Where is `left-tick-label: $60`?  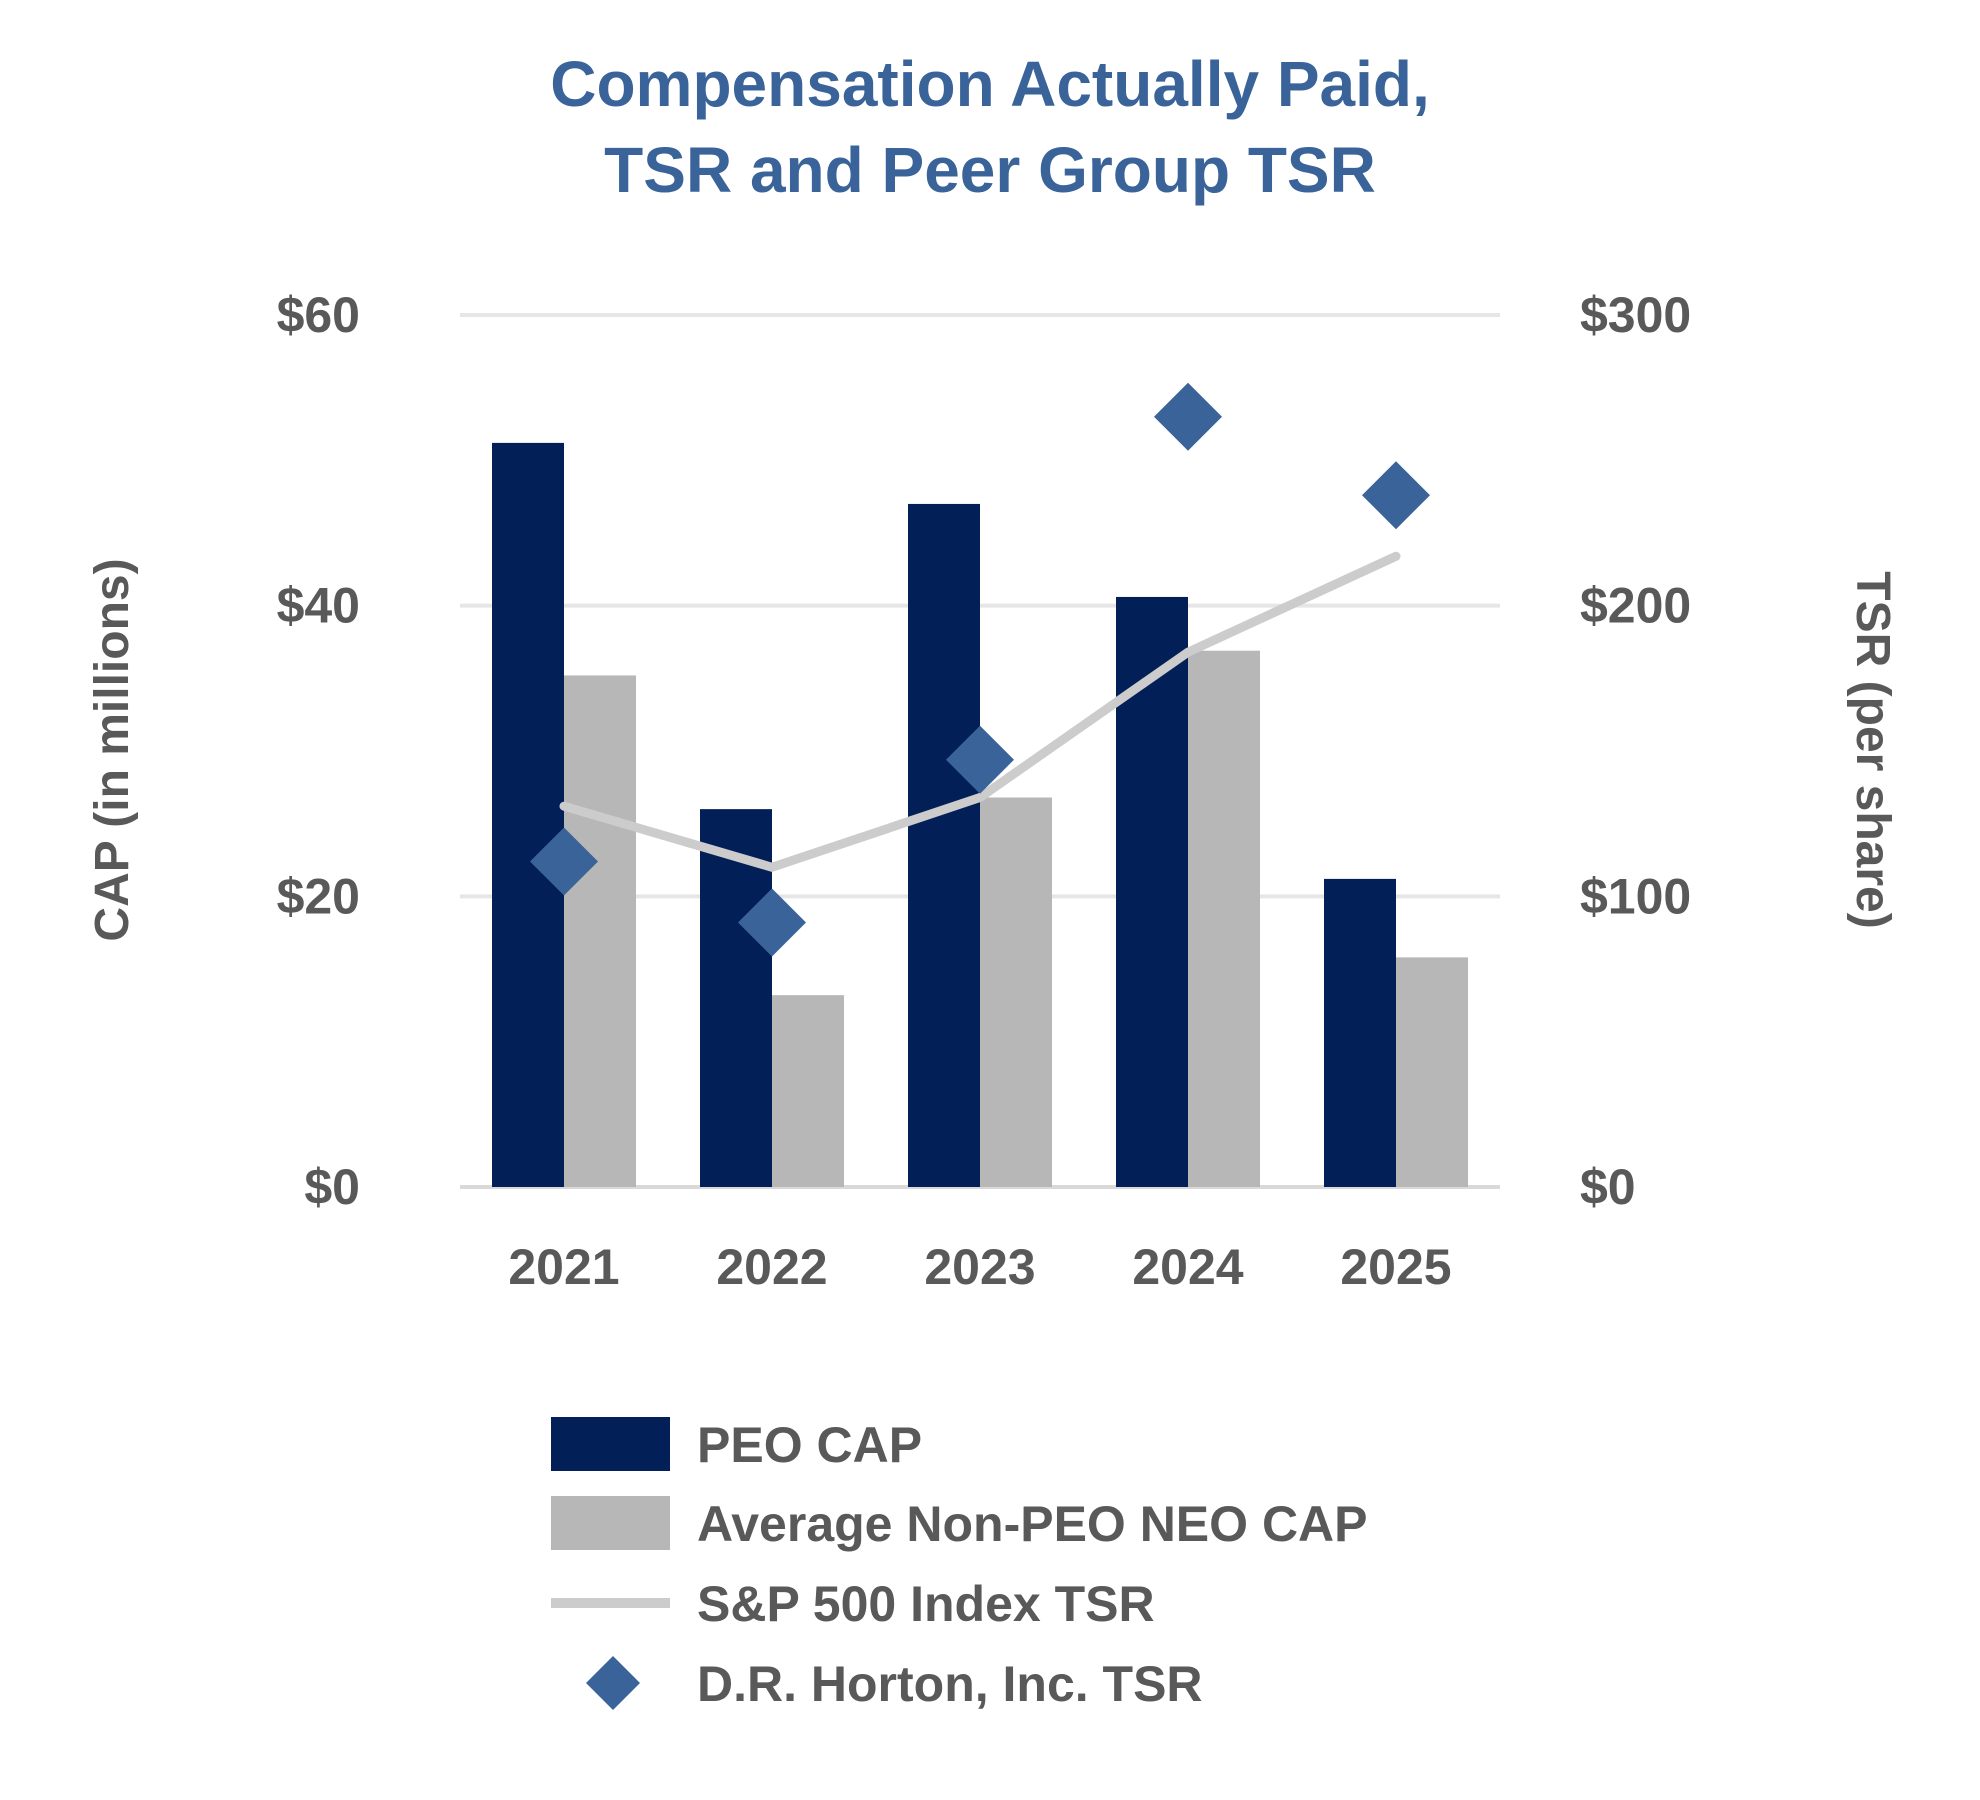
left-tick-label: $60 is located at coordinates (318, 315).